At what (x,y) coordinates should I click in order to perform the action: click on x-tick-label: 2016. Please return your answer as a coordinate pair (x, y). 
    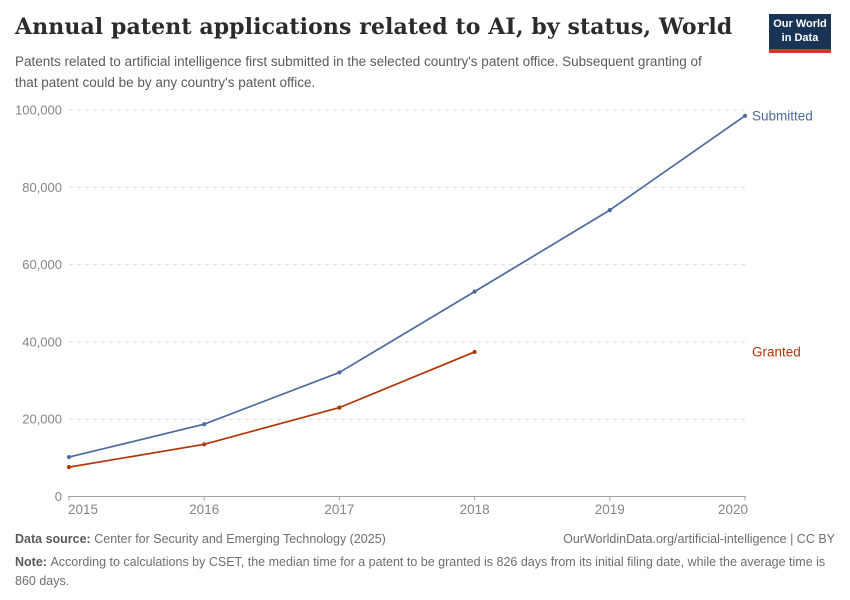
    Looking at the image, I should click on (204, 509).